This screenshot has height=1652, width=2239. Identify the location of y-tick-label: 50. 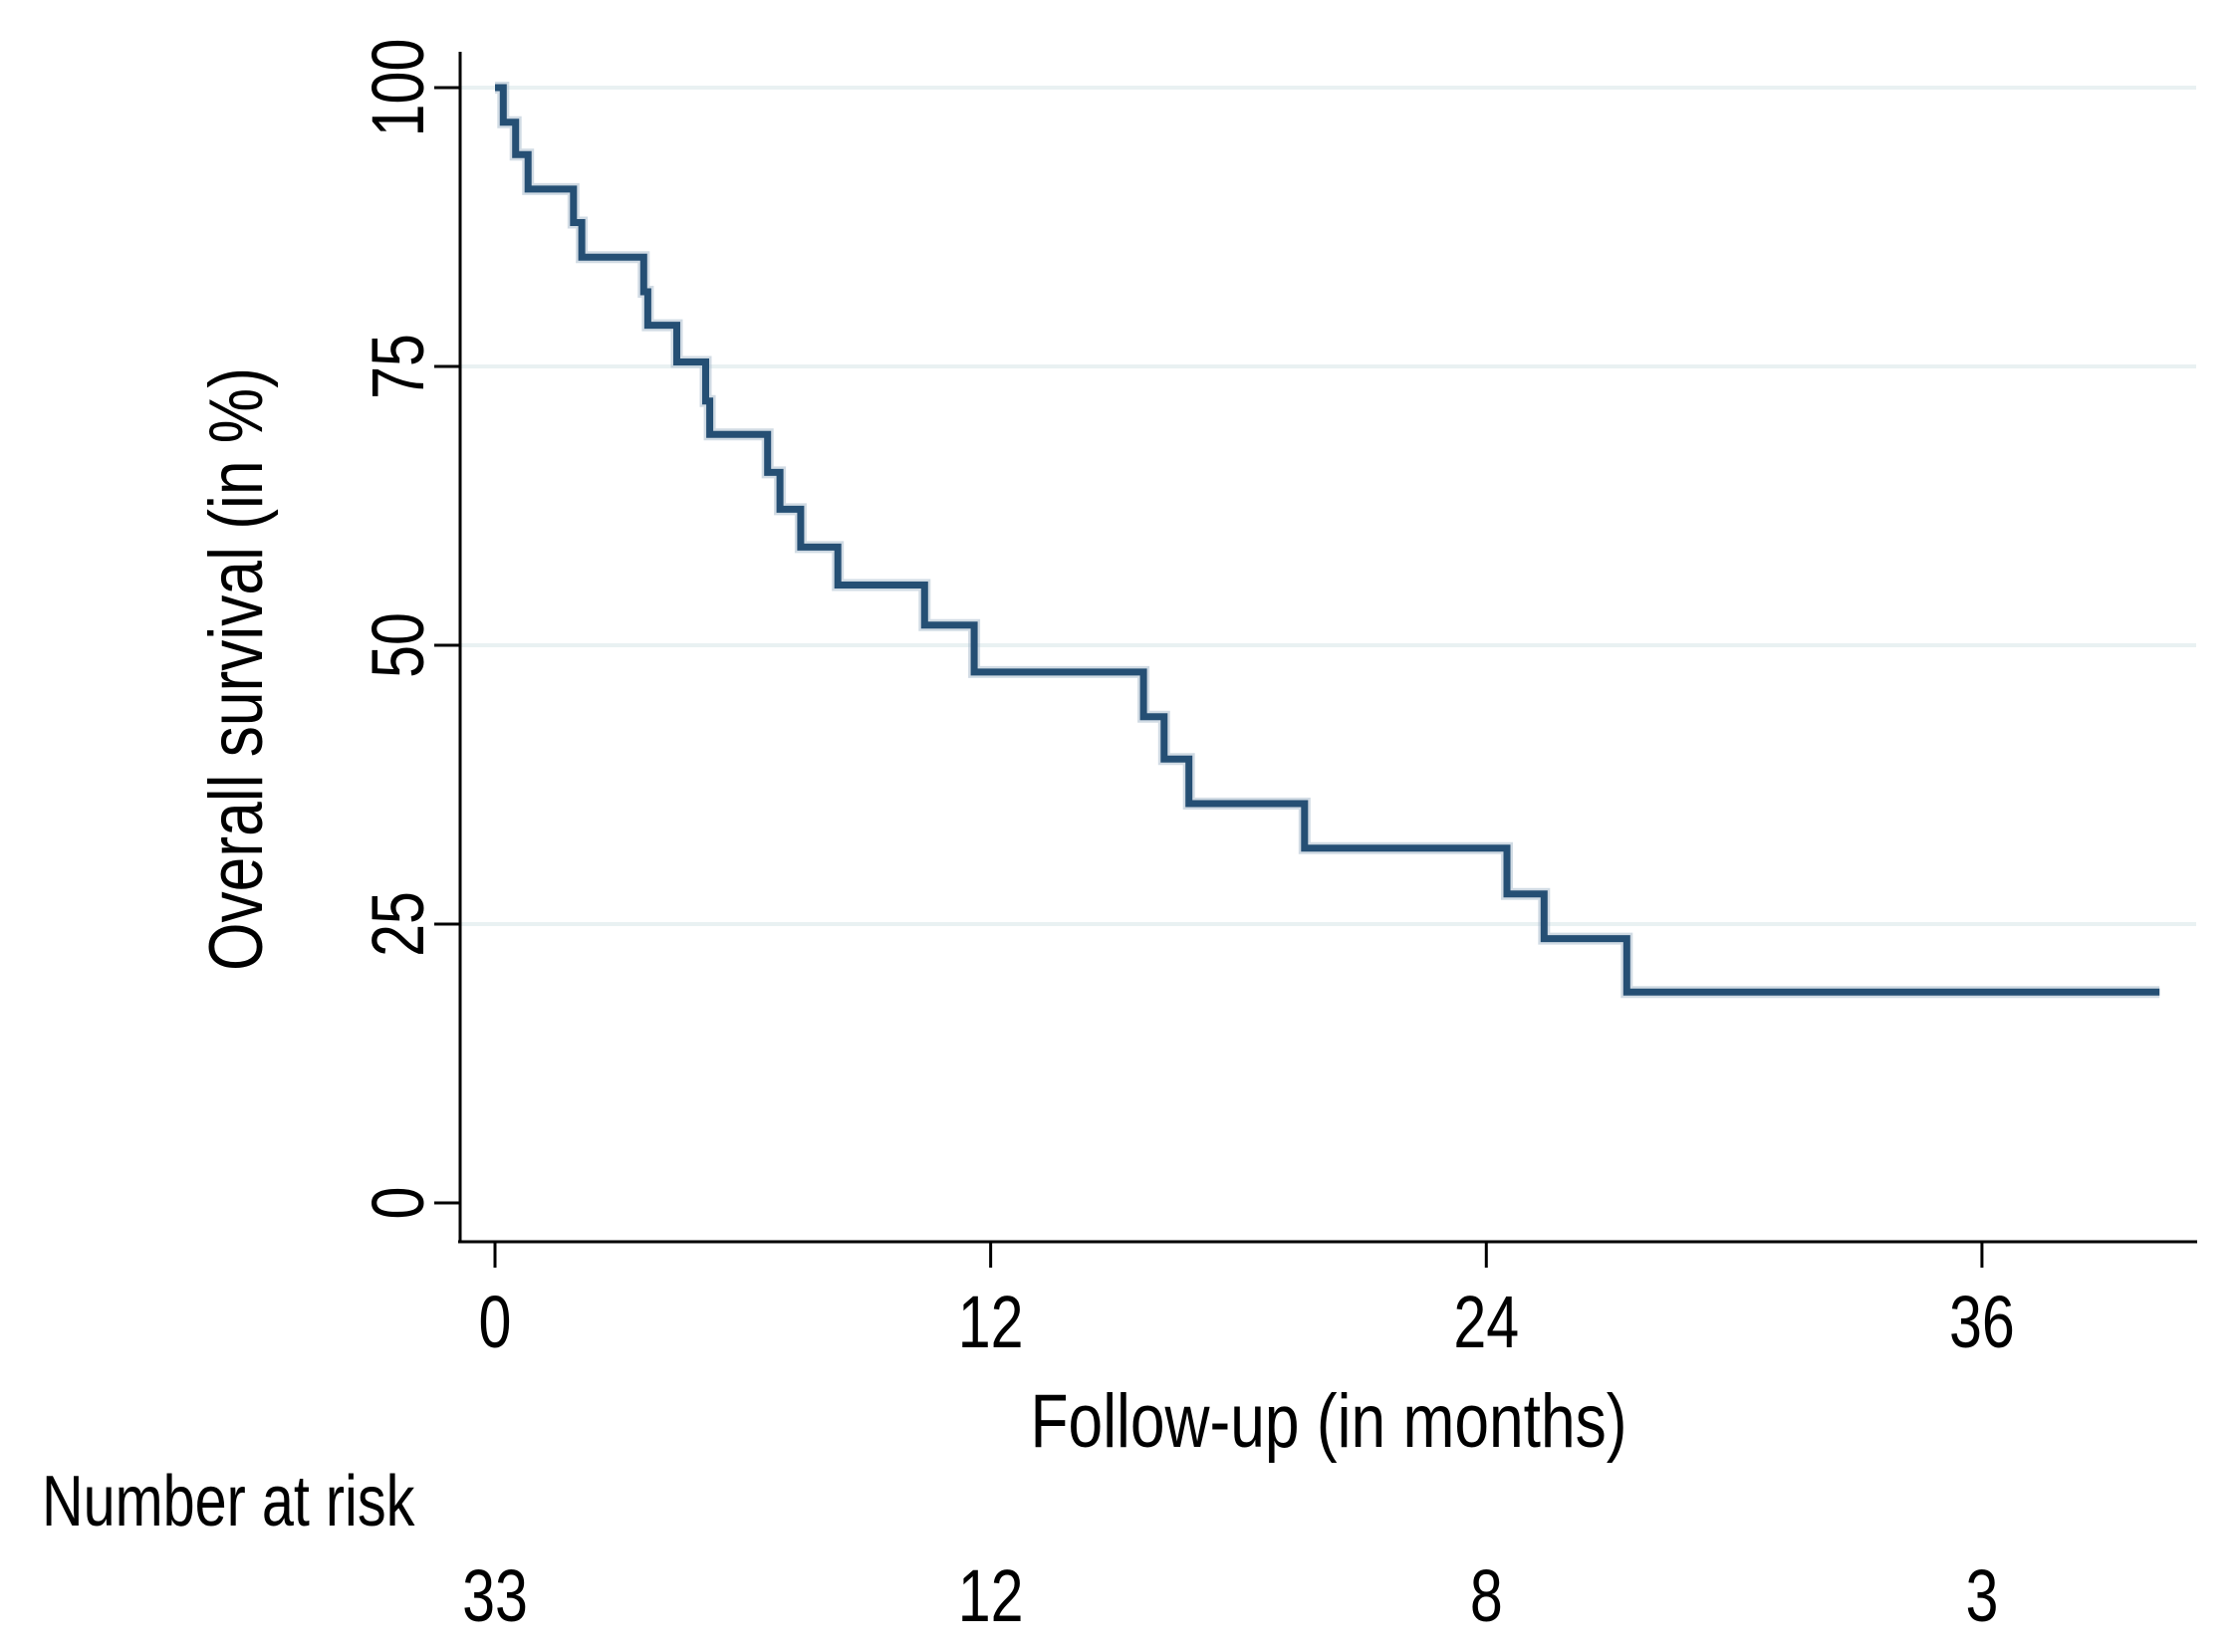
(399, 645).